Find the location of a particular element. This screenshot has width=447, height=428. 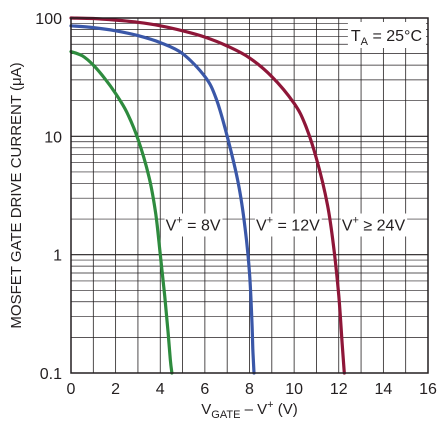

y-tick-label: 1 is located at coordinates (57, 256).